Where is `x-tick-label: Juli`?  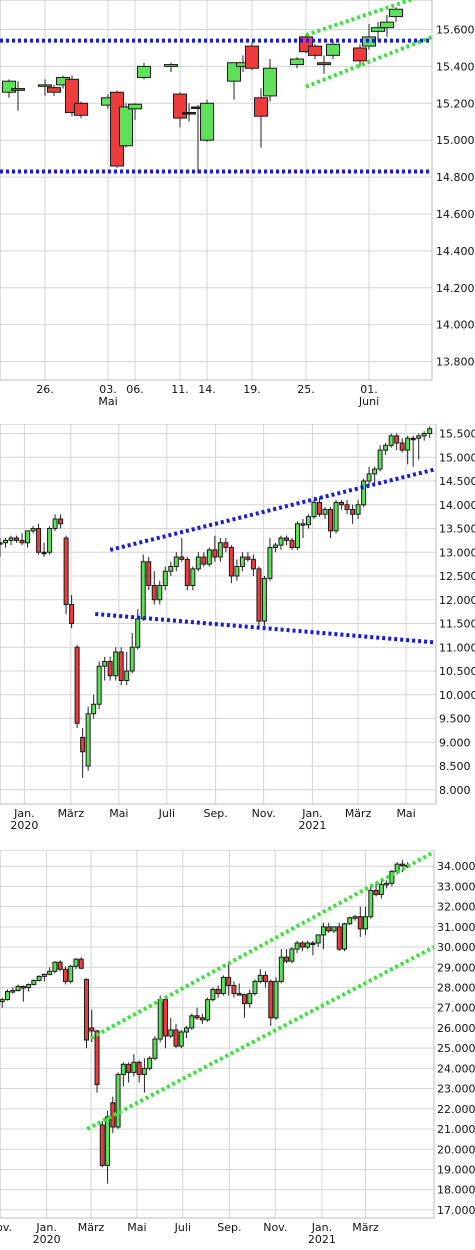
x-tick-label: Juli is located at coordinates (166, 813).